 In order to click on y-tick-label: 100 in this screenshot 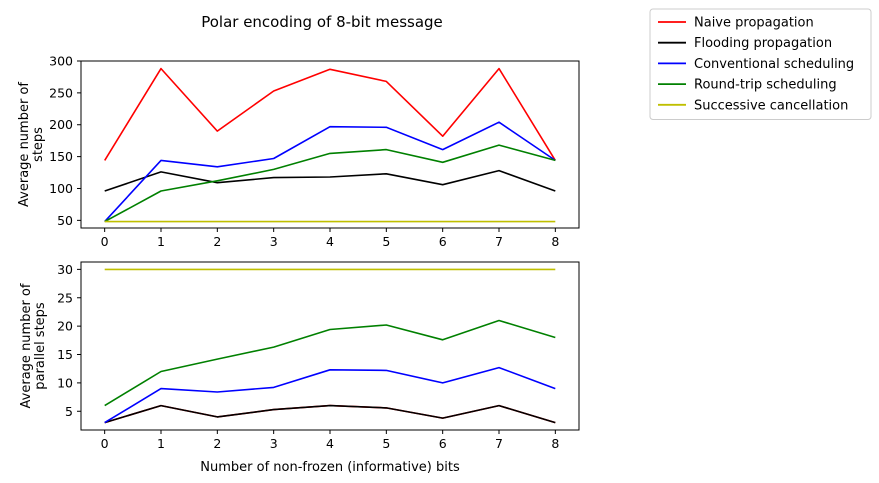, I will do `click(61, 188)`.